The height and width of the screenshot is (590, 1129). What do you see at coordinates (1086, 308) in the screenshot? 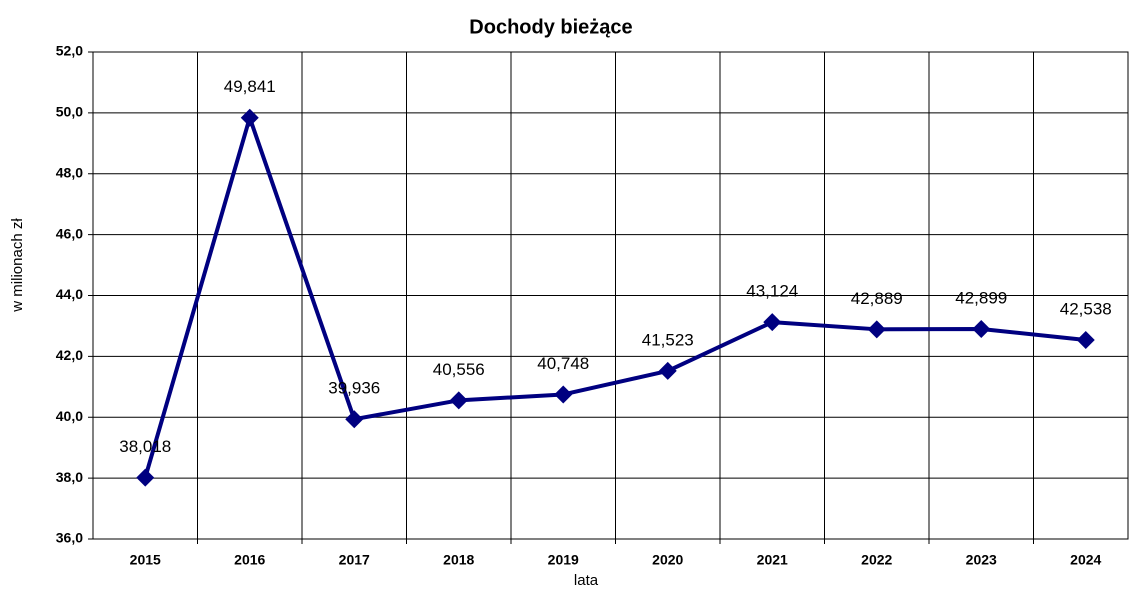
I see `data-label: 42,538` at bounding box center [1086, 308].